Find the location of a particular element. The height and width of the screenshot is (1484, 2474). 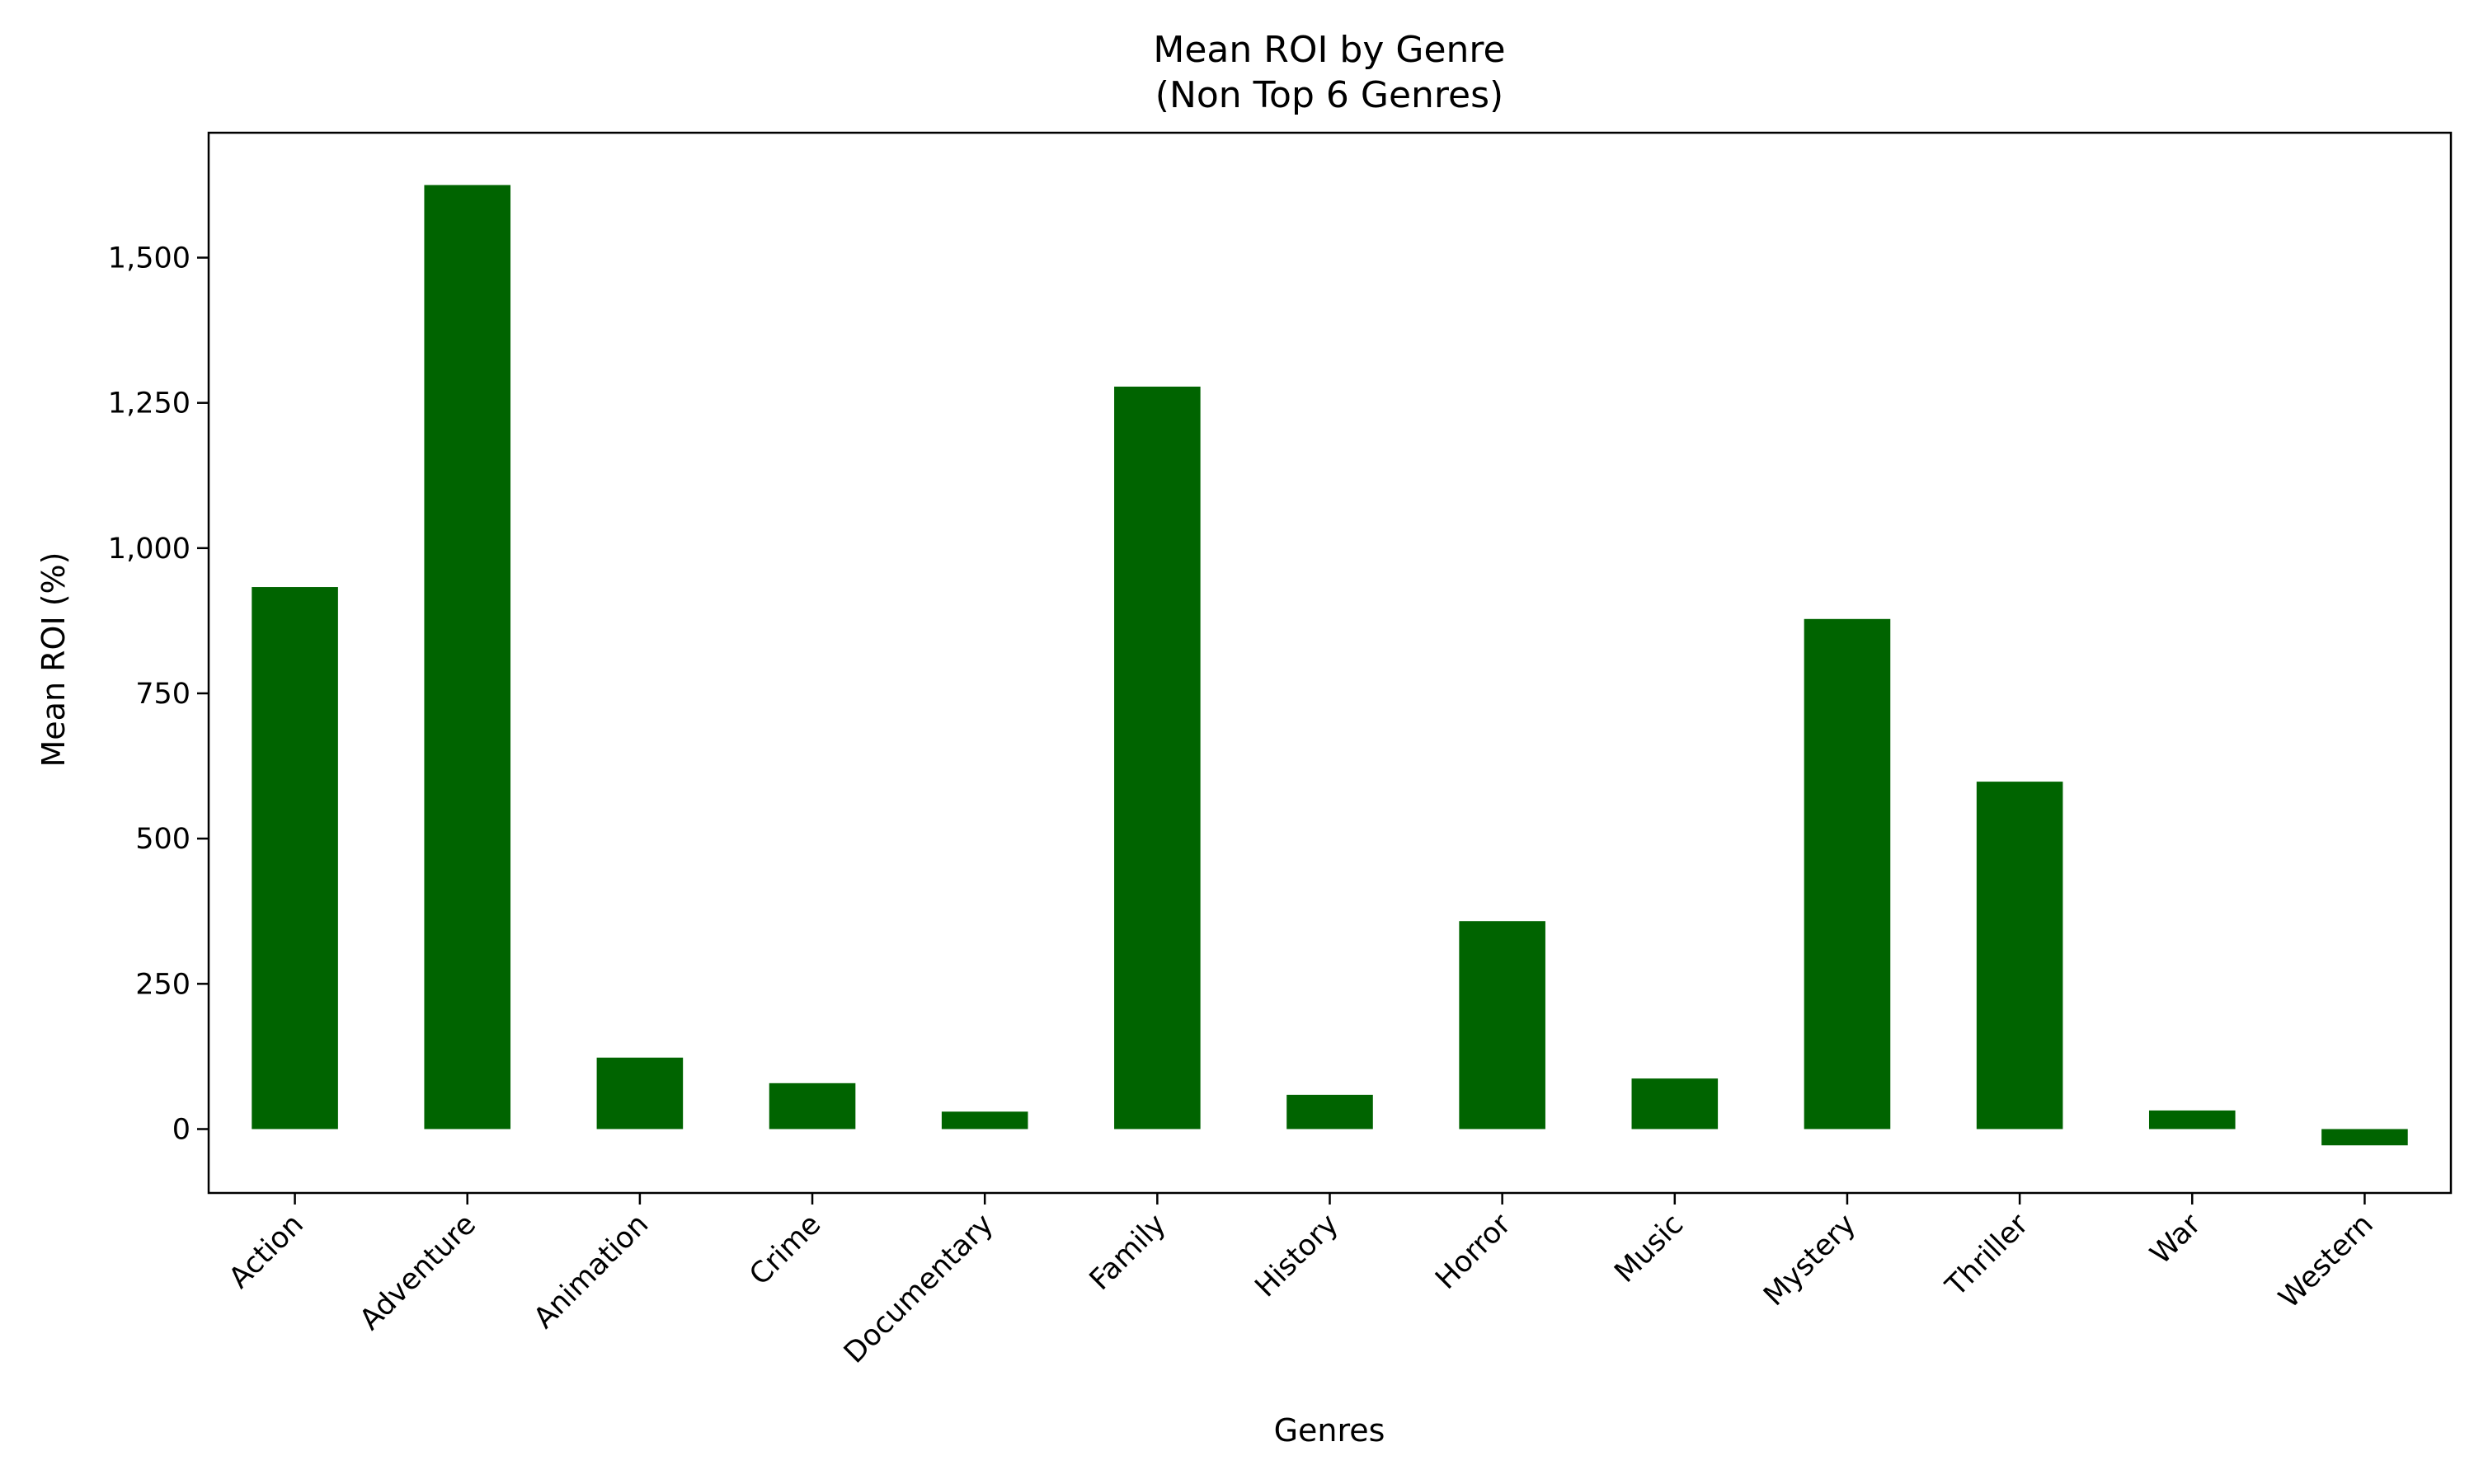

bar-documentary is located at coordinates (984, 1120).